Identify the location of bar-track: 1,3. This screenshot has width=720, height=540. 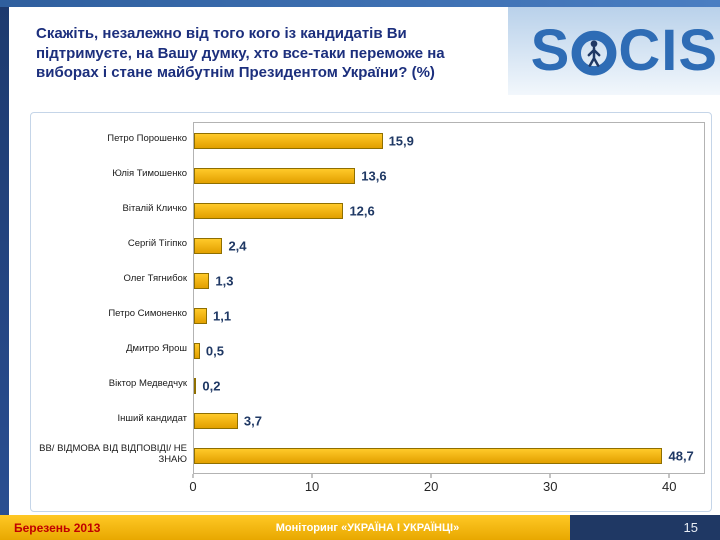
(449, 280).